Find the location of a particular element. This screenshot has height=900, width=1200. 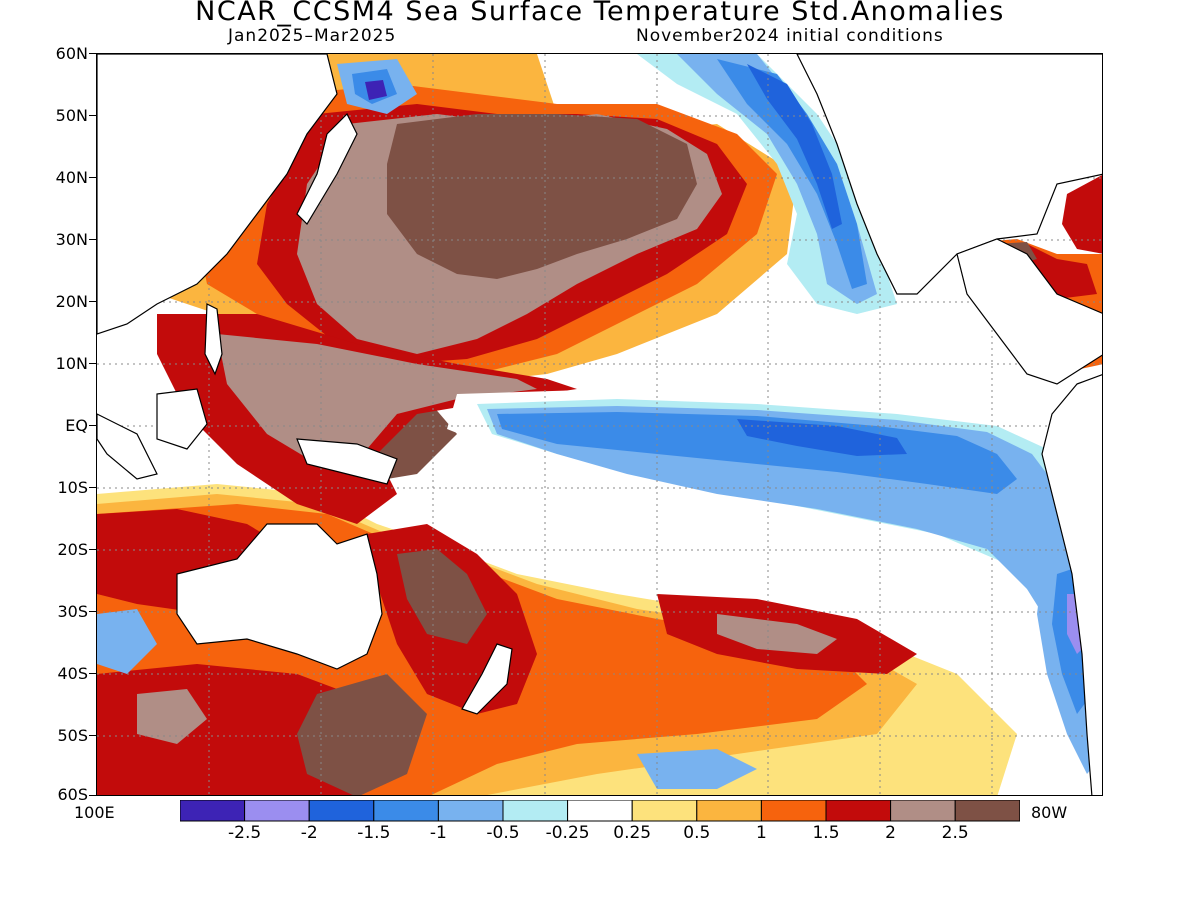

japan-land is located at coordinates (327, 168).